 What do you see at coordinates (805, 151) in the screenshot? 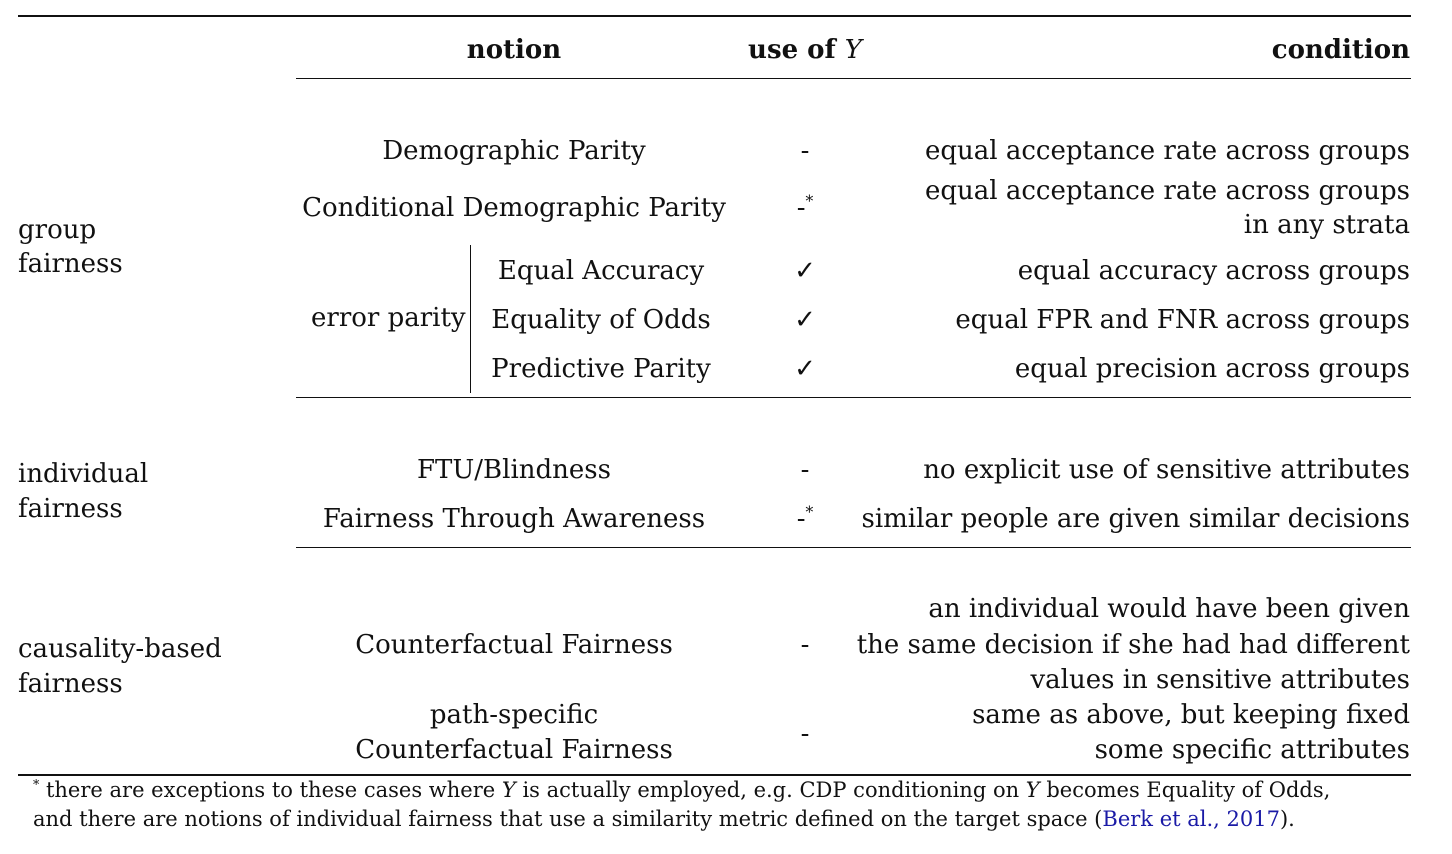
I see `use-demographic-parity: -` at bounding box center [805, 151].